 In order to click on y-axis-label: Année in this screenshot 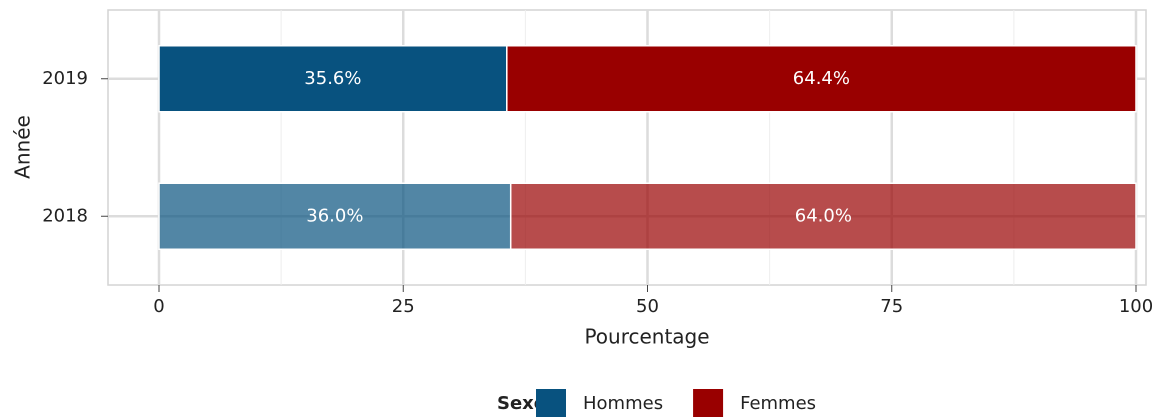, I will do `click(23, 147)`.